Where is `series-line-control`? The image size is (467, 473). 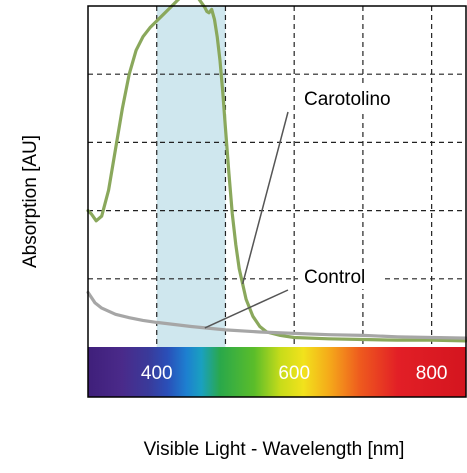 series-line-control is located at coordinates (276, 315).